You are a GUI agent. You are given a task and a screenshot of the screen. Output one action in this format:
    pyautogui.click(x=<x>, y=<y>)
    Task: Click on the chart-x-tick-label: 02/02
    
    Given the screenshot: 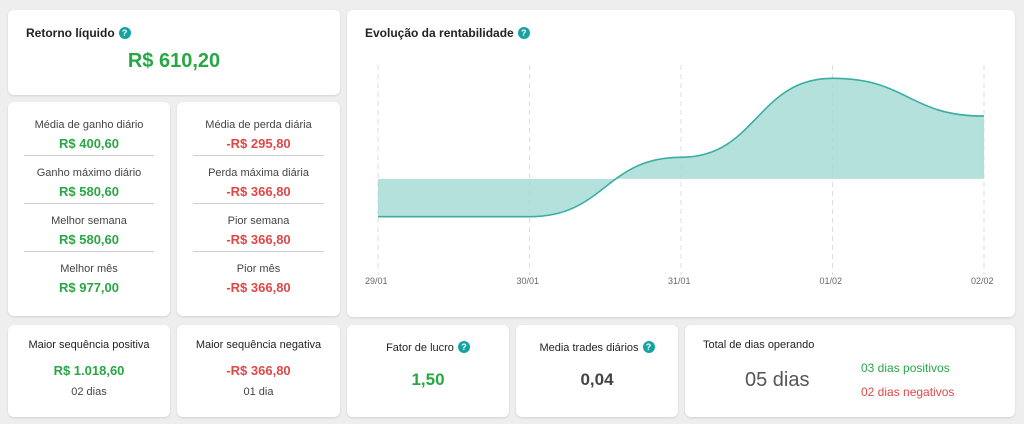 What is the action you would take?
    pyautogui.click(x=982, y=281)
    